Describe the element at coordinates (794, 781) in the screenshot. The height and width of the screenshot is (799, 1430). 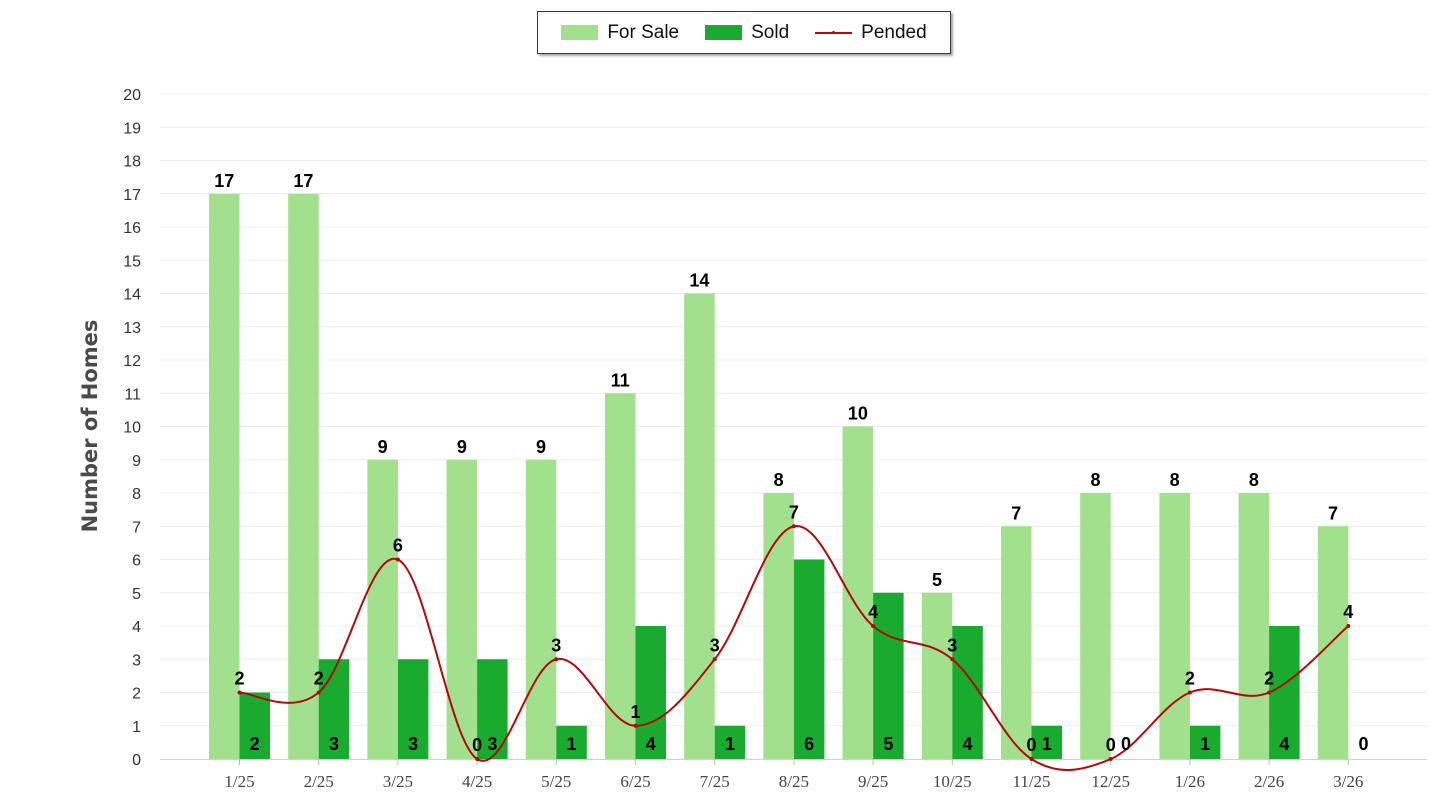
I see `x-tick-label: 8/25` at that location.